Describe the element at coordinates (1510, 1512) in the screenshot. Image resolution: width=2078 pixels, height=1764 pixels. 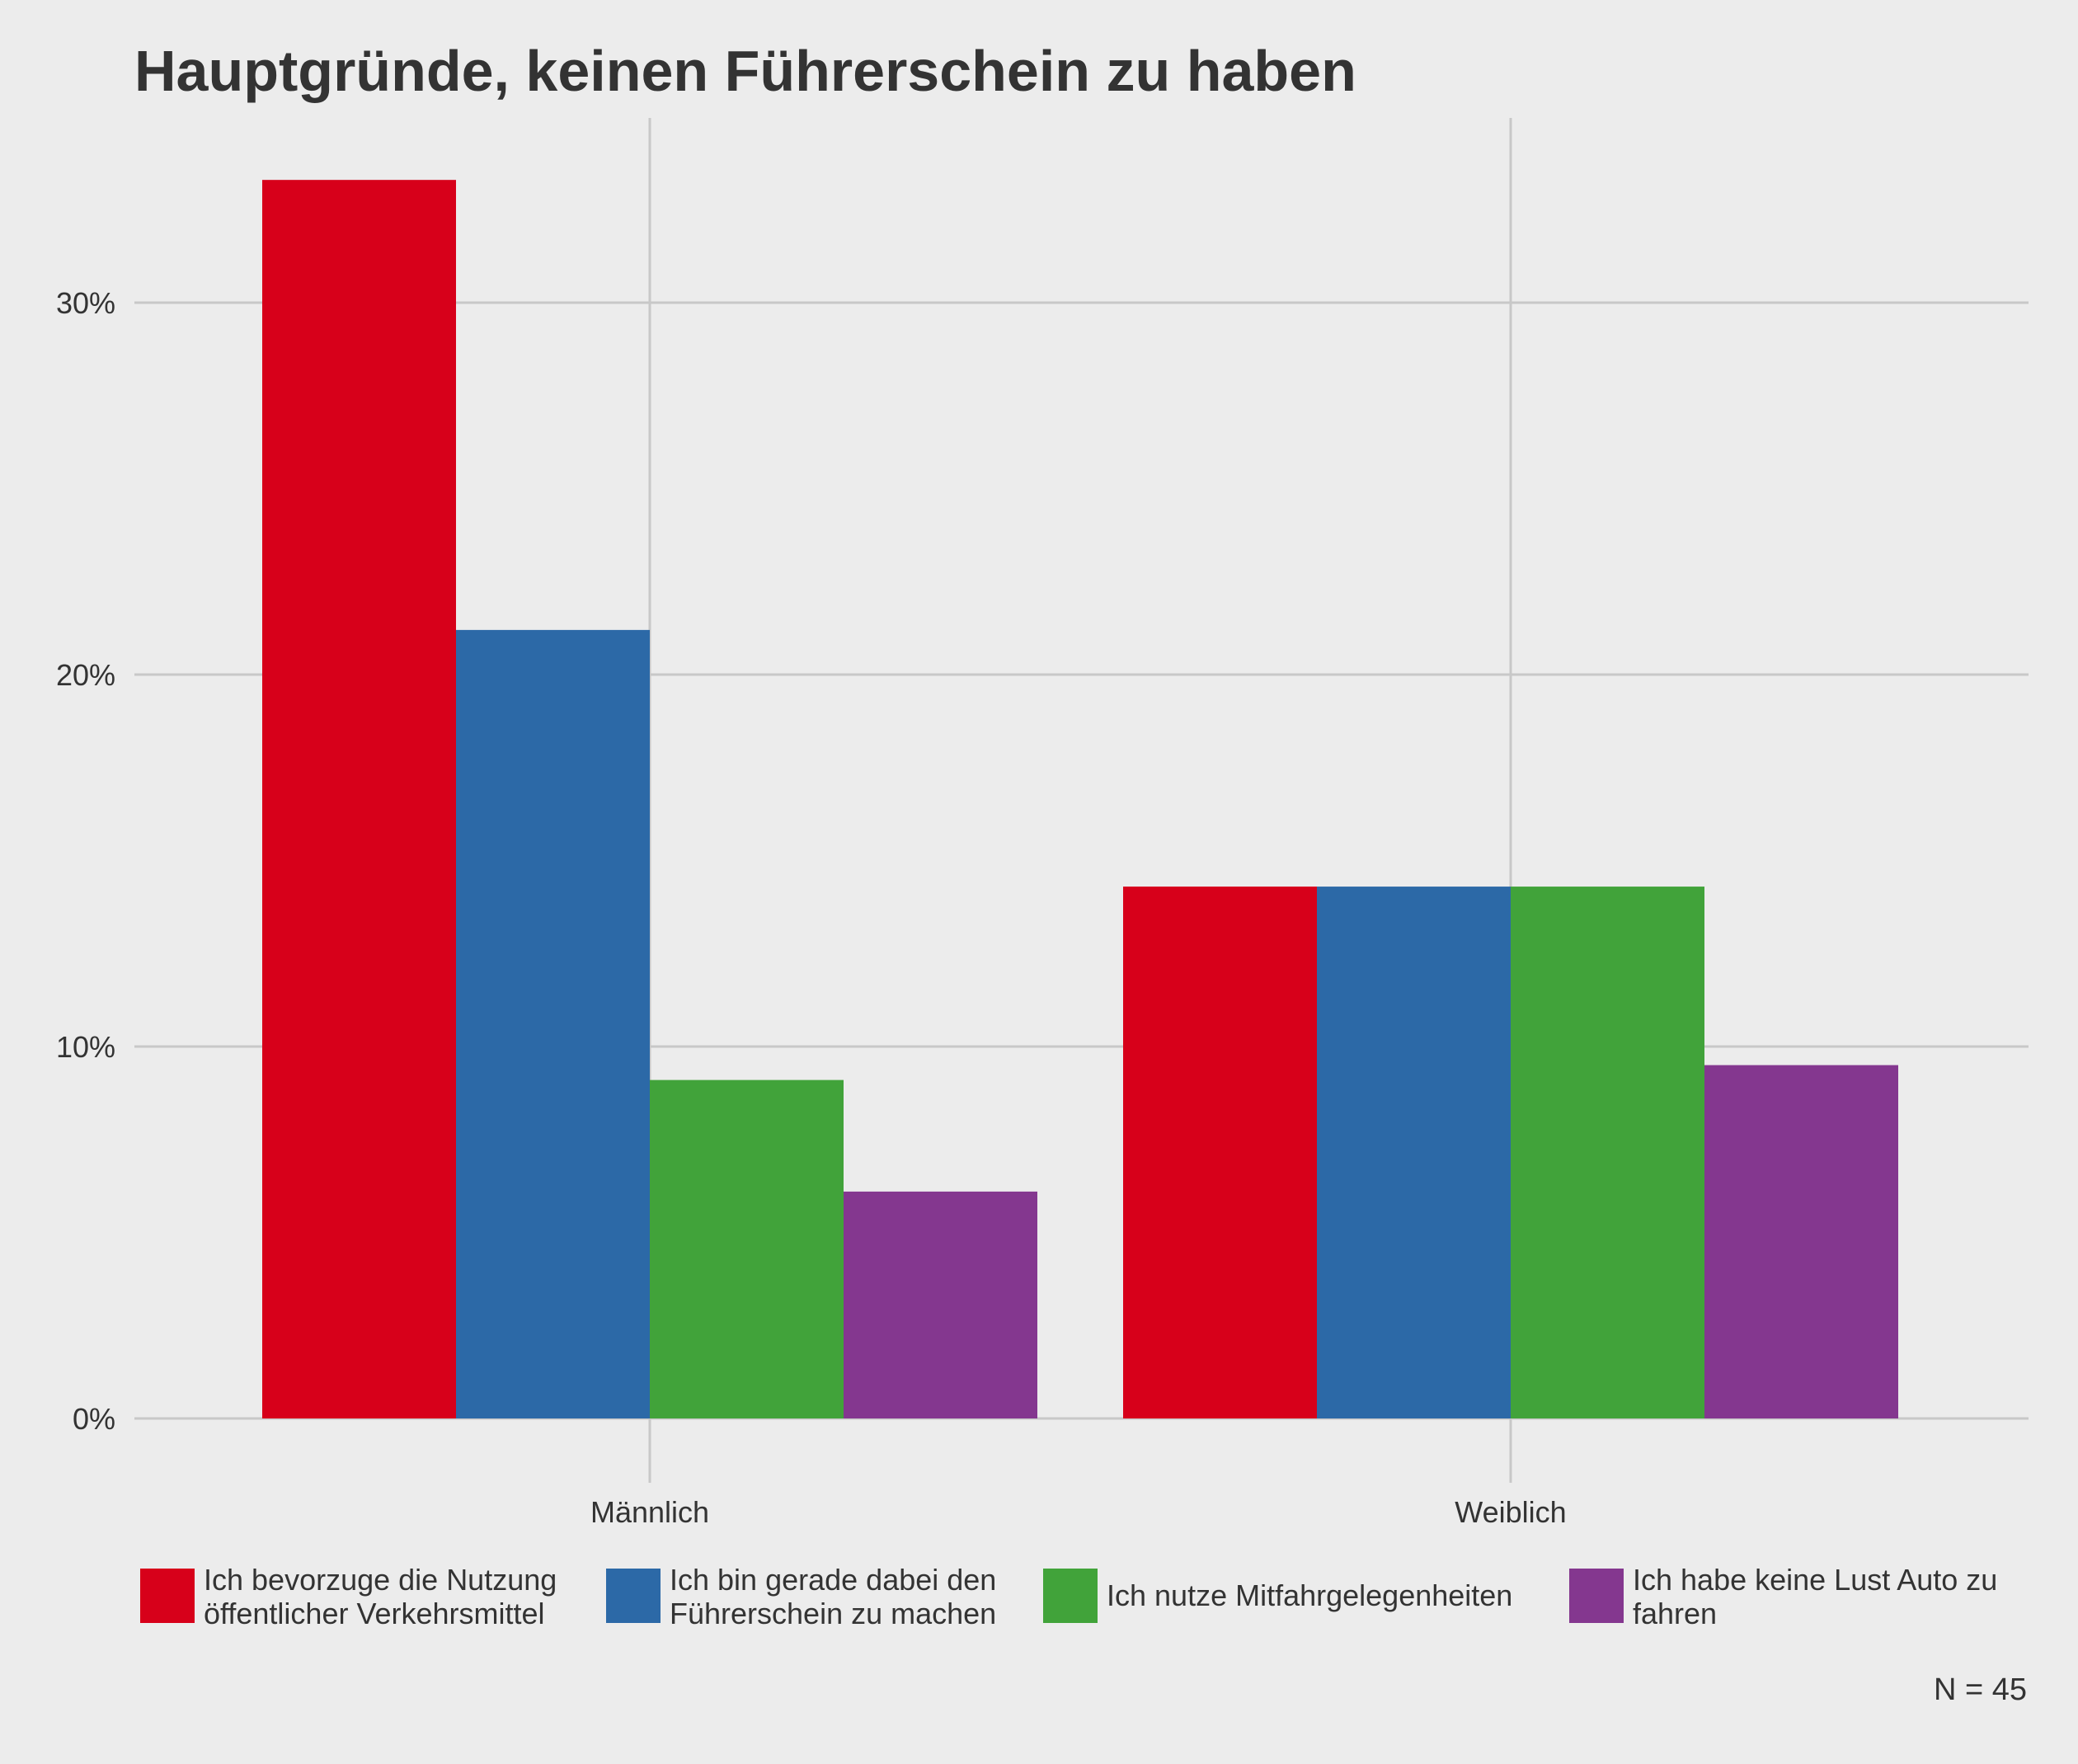
I see `x-tick-label: Weiblich` at that location.